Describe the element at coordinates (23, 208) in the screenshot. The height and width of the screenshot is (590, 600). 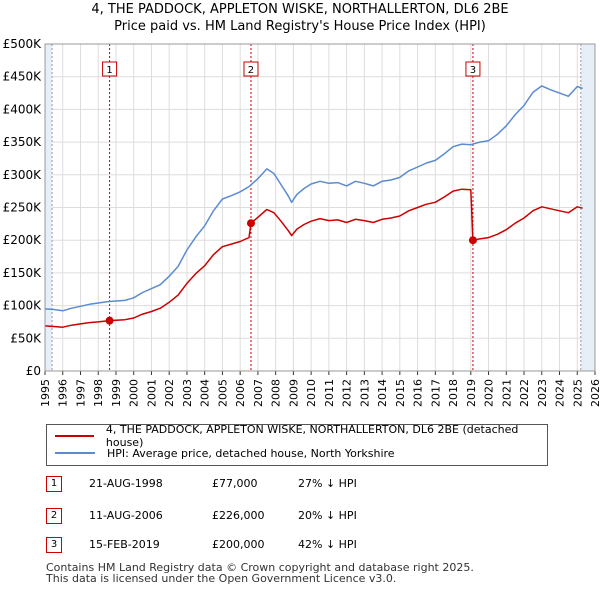
I see `y-tick-label: £250K` at that location.